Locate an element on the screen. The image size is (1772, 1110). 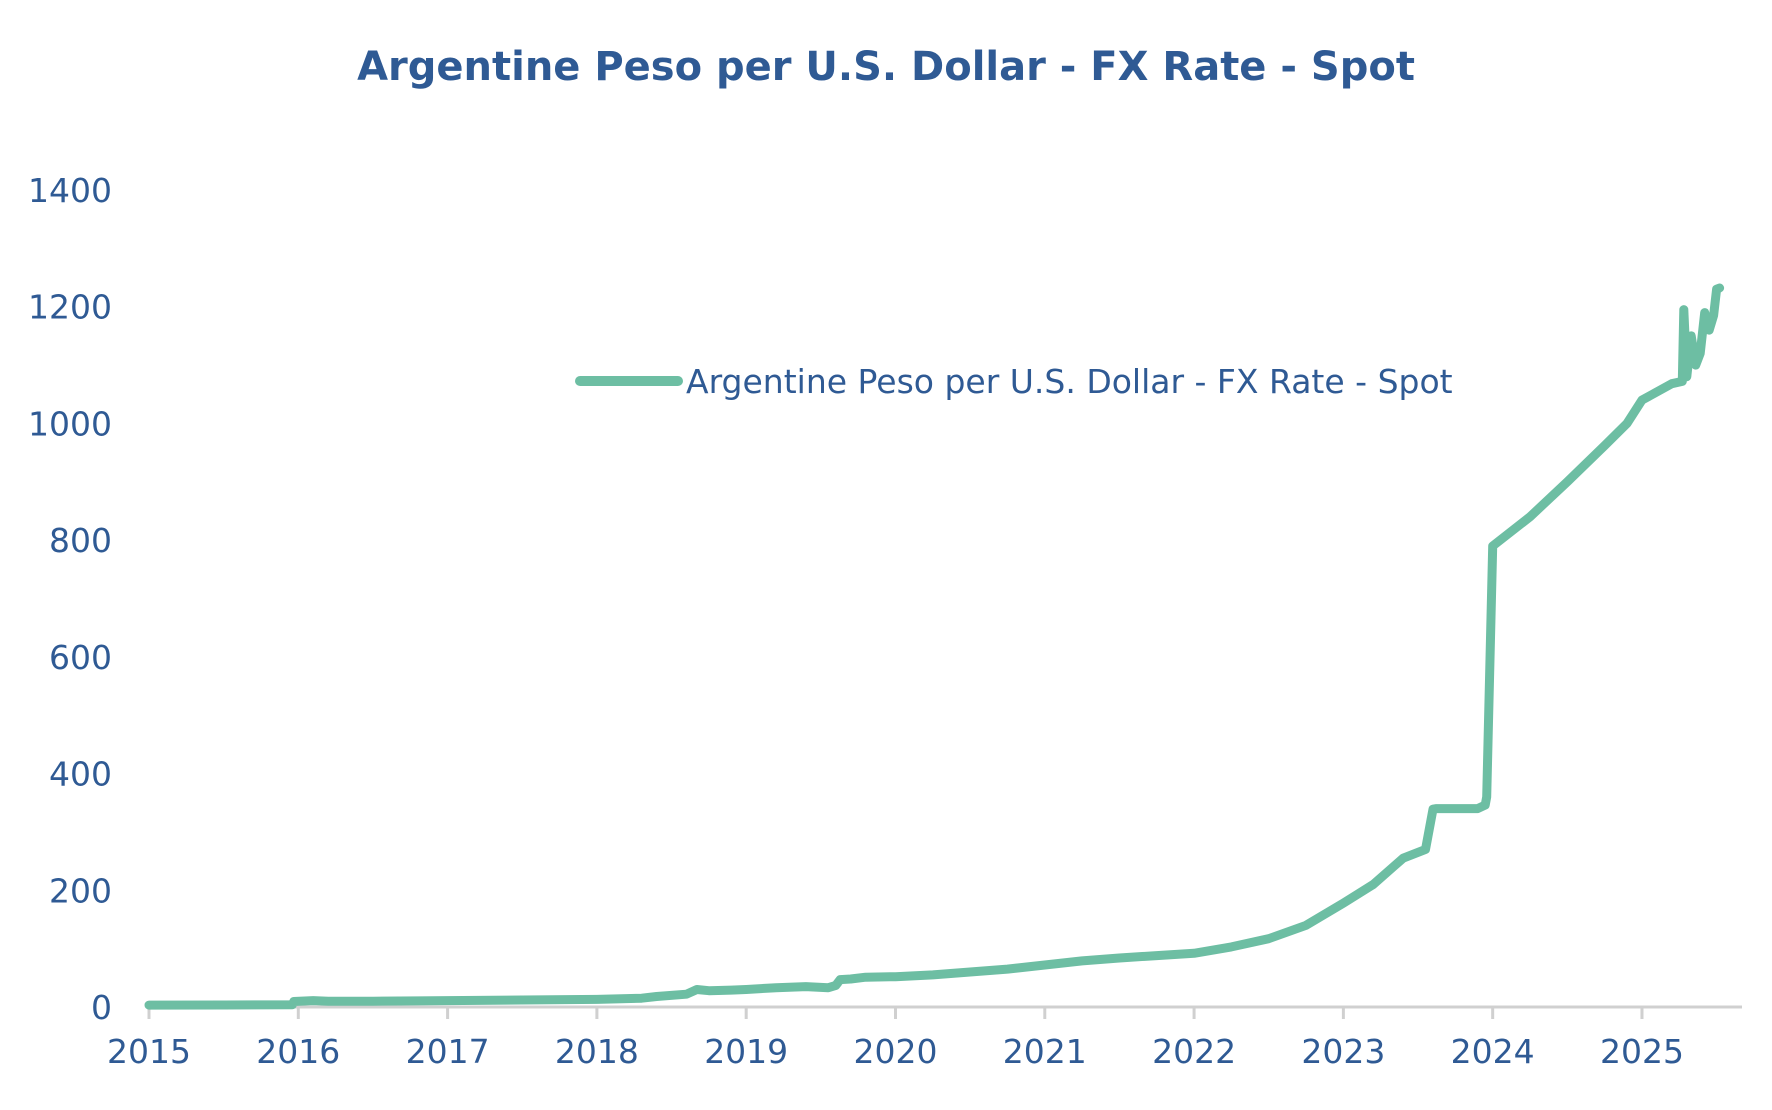
y-tick-label-400: 400 is located at coordinates (80, 774).